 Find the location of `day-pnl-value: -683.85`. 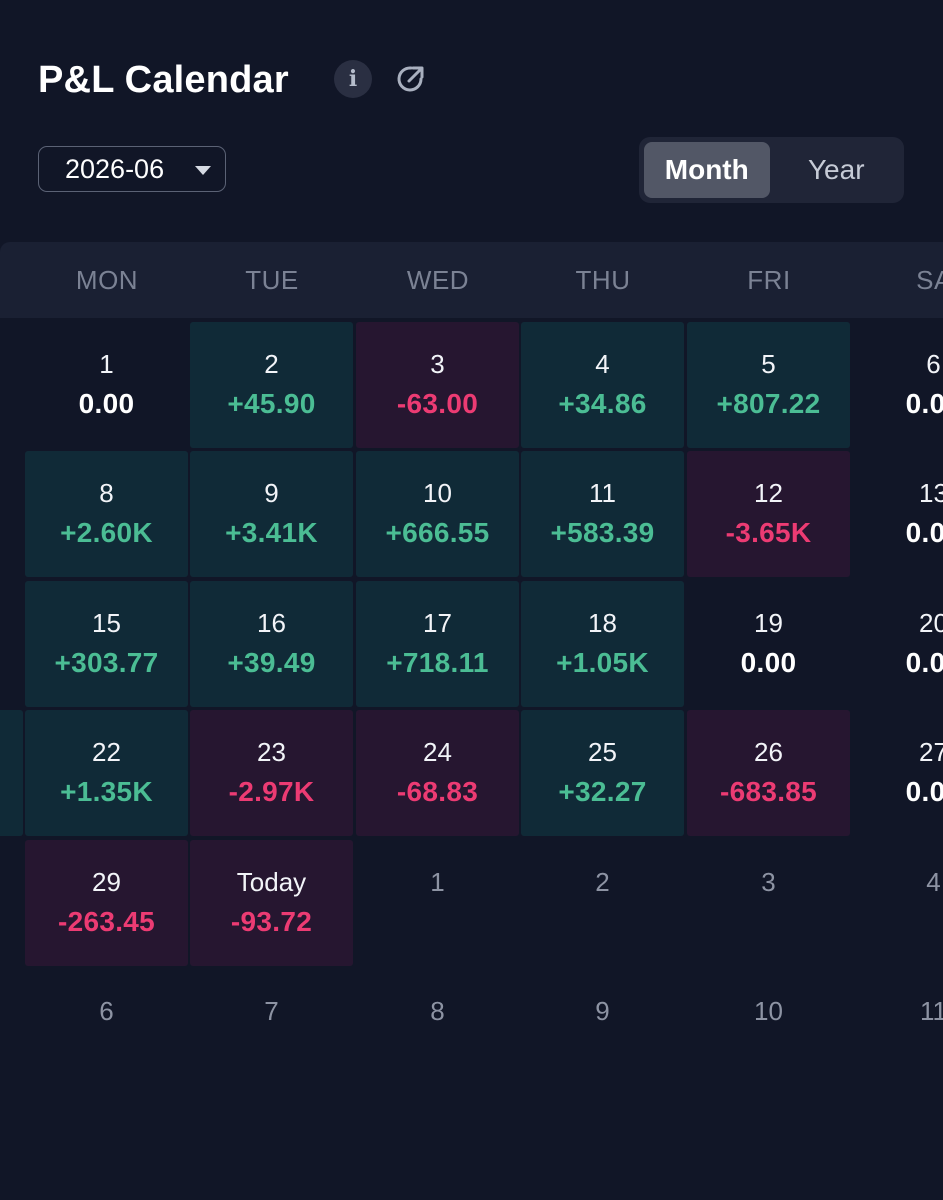

day-pnl-value: -683.85 is located at coordinates (768, 791).